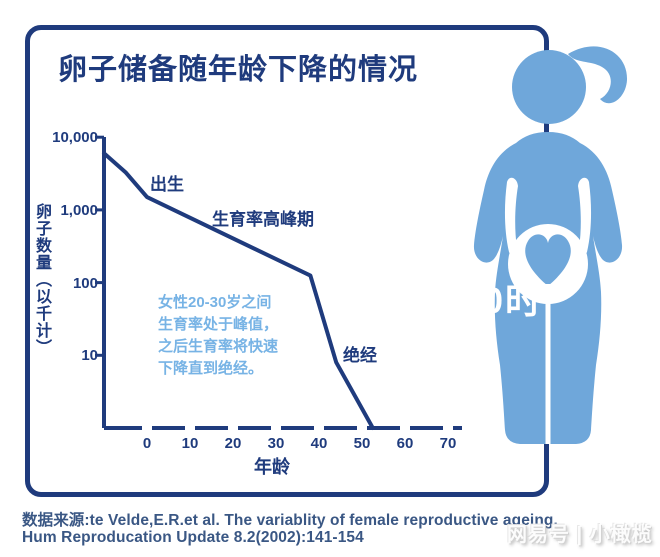 The image size is (660, 557). What do you see at coordinates (85, 283) in the screenshot?
I see `y-tick-label: 100` at bounding box center [85, 283].